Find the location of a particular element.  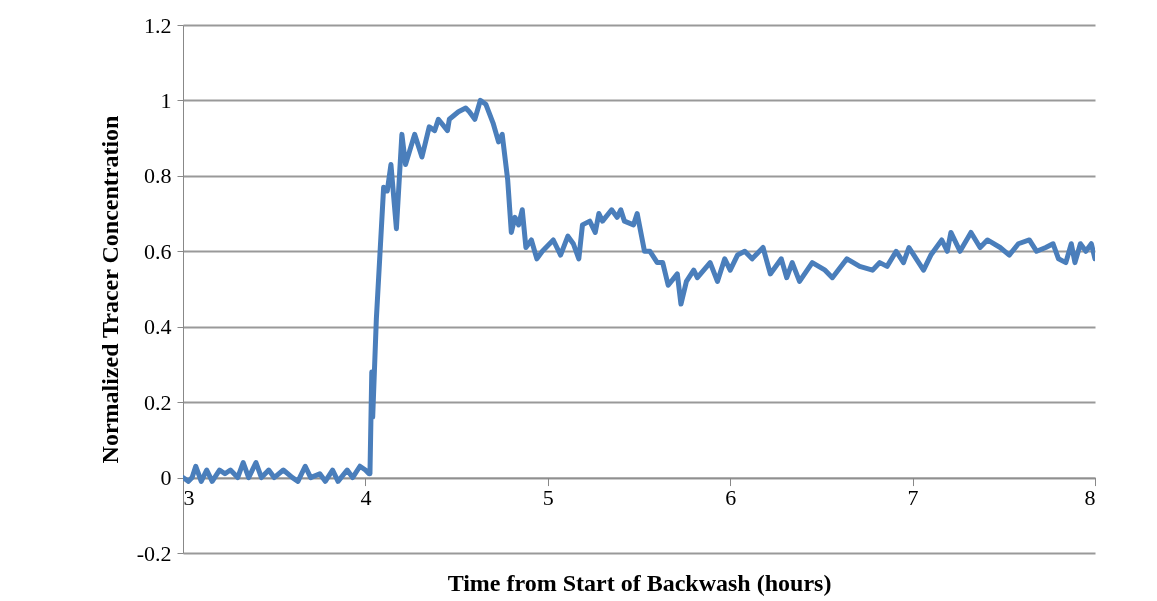

x-tick-label: 4 is located at coordinates (366, 498).